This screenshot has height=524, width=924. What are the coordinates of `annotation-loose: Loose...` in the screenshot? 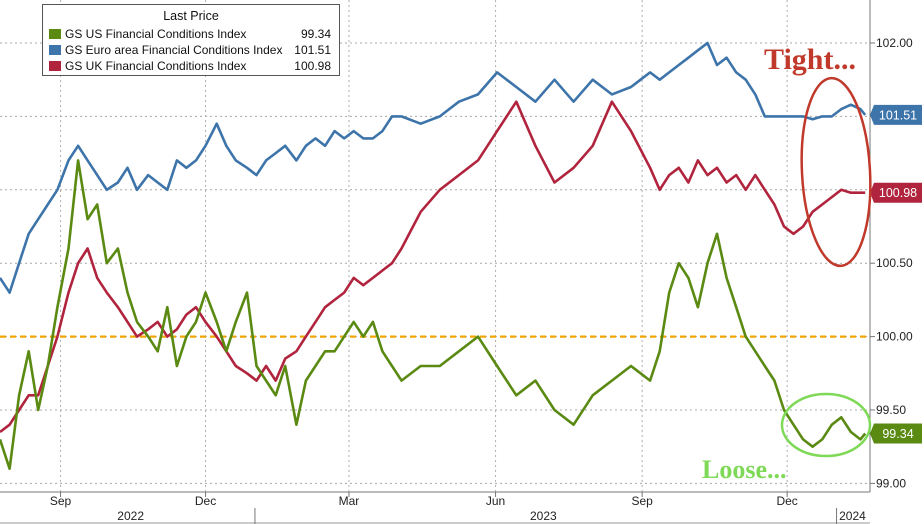 It's located at (744, 469).